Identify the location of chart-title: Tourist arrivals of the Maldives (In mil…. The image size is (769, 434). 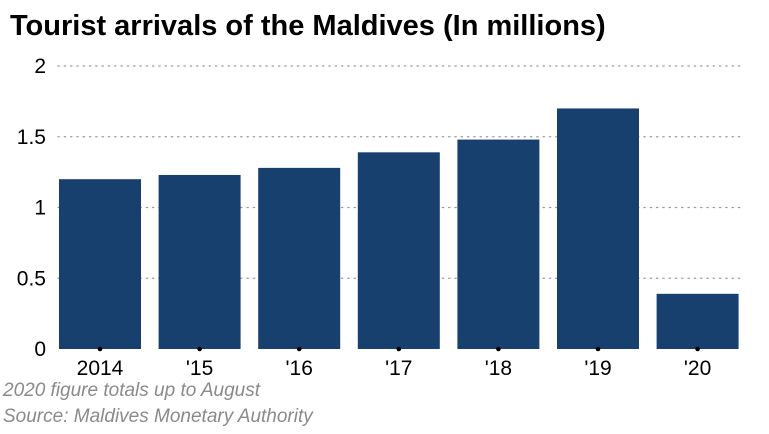
(308, 26).